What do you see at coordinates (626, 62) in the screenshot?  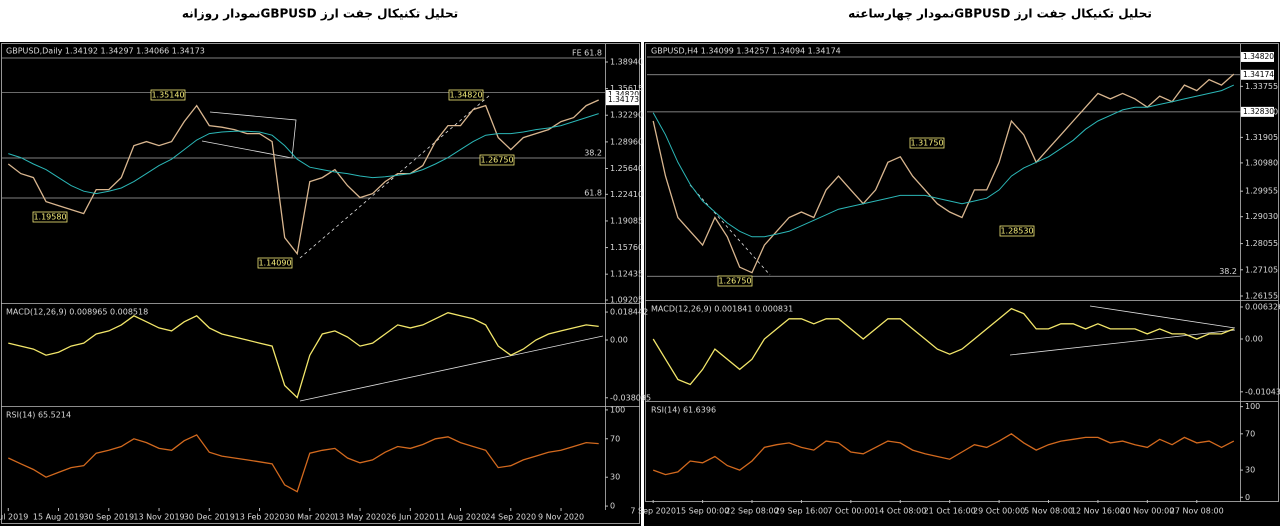 I see `y-tick-label: 1.38940` at bounding box center [626, 62].